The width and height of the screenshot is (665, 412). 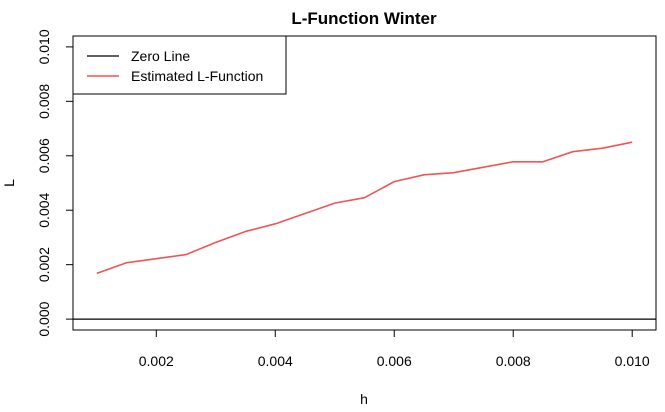 I want to click on legend-box, so click(x=179, y=65).